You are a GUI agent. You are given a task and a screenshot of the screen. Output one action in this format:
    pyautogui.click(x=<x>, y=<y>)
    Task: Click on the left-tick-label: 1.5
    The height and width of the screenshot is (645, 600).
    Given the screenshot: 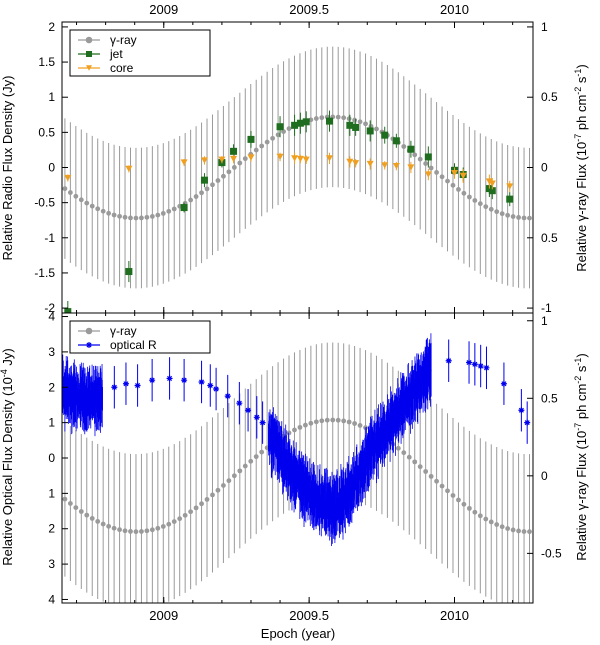 What is the action you would take?
    pyautogui.click(x=46, y=62)
    